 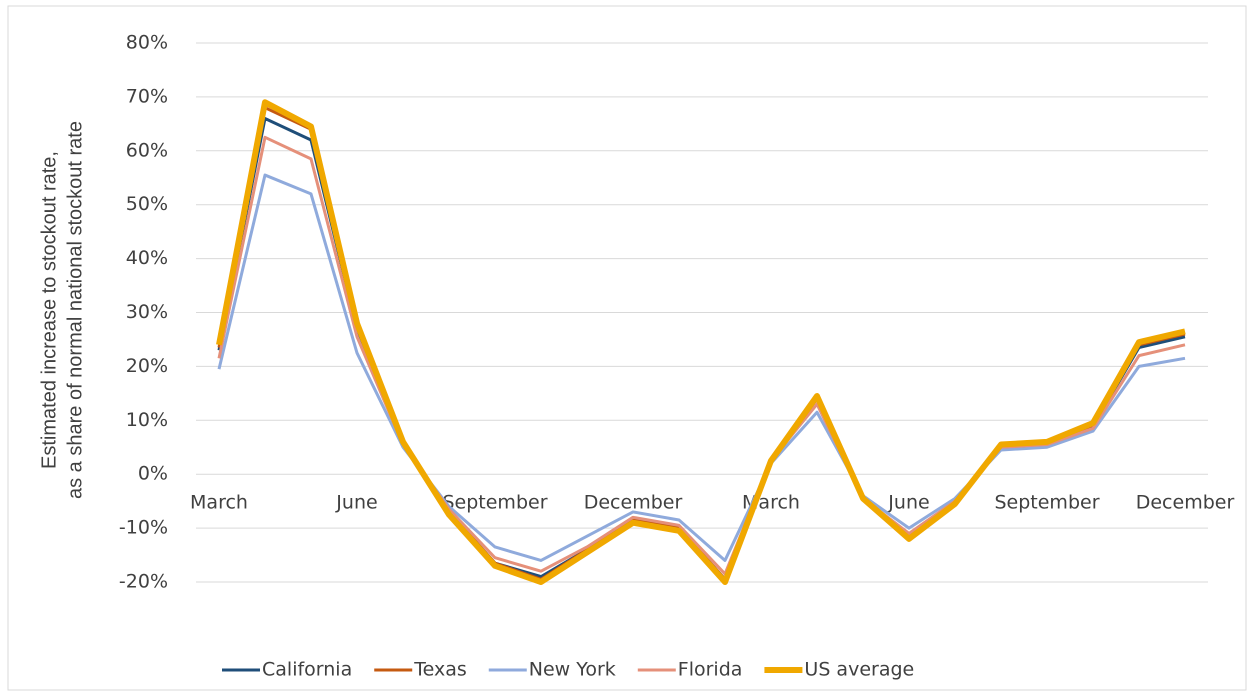 I want to click on y-tick-label: 0%, so click(x=153, y=474).